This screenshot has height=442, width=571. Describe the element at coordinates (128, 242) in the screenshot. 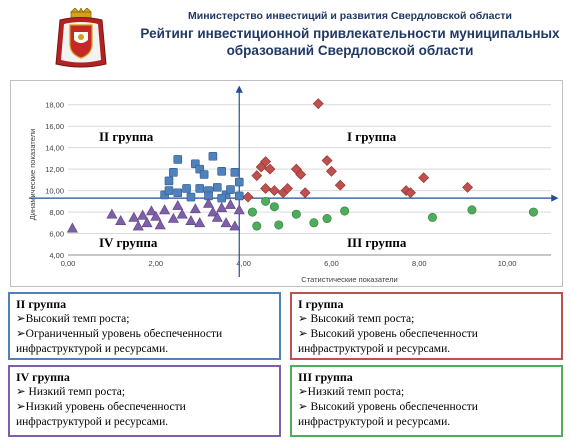

I see `quadrant-label-IV: IV группа` at that location.